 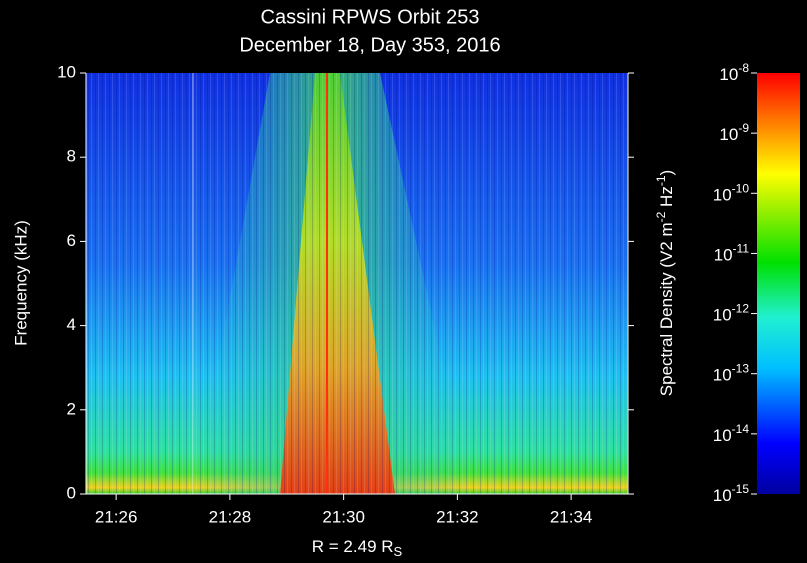 I want to click on x-axis-label: R = 2.49 RS, so click(x=357, y=548).